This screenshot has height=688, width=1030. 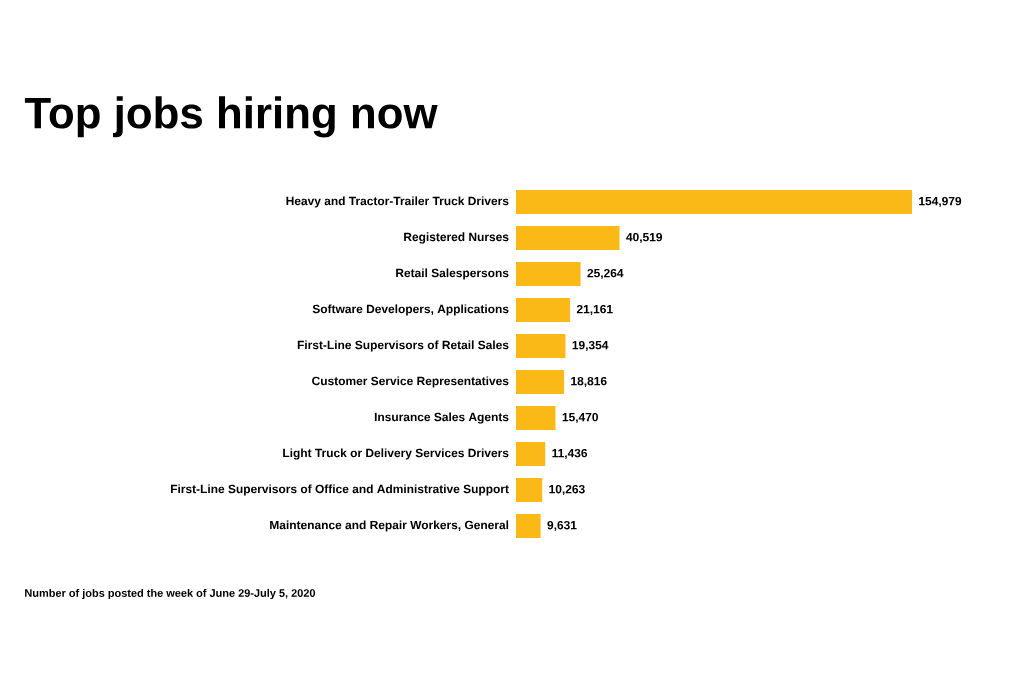 What do you see at coordinates (231, 117) in the screenshot?
I see `chart-title: Top jobs hiring now` at bounding box center [231, 117].